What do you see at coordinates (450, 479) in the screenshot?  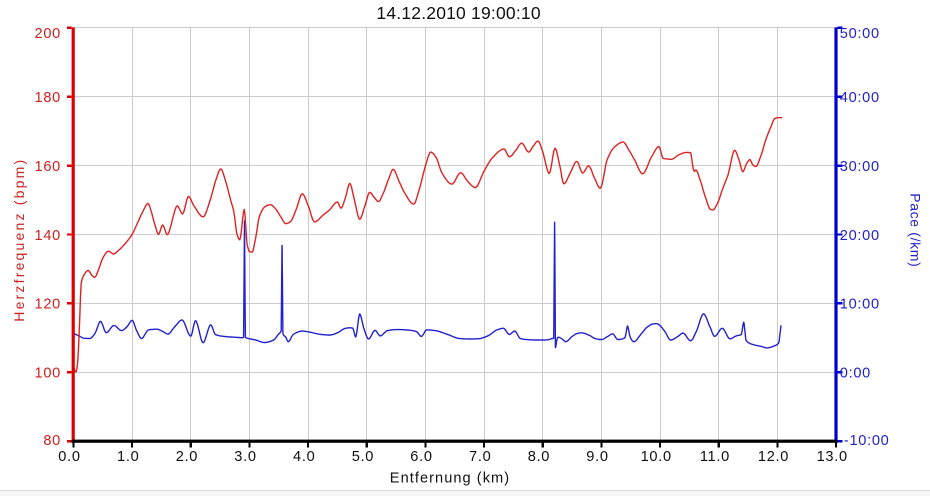 I see `svg-text: Entfernung (km)` at bounding box center [450, 479].